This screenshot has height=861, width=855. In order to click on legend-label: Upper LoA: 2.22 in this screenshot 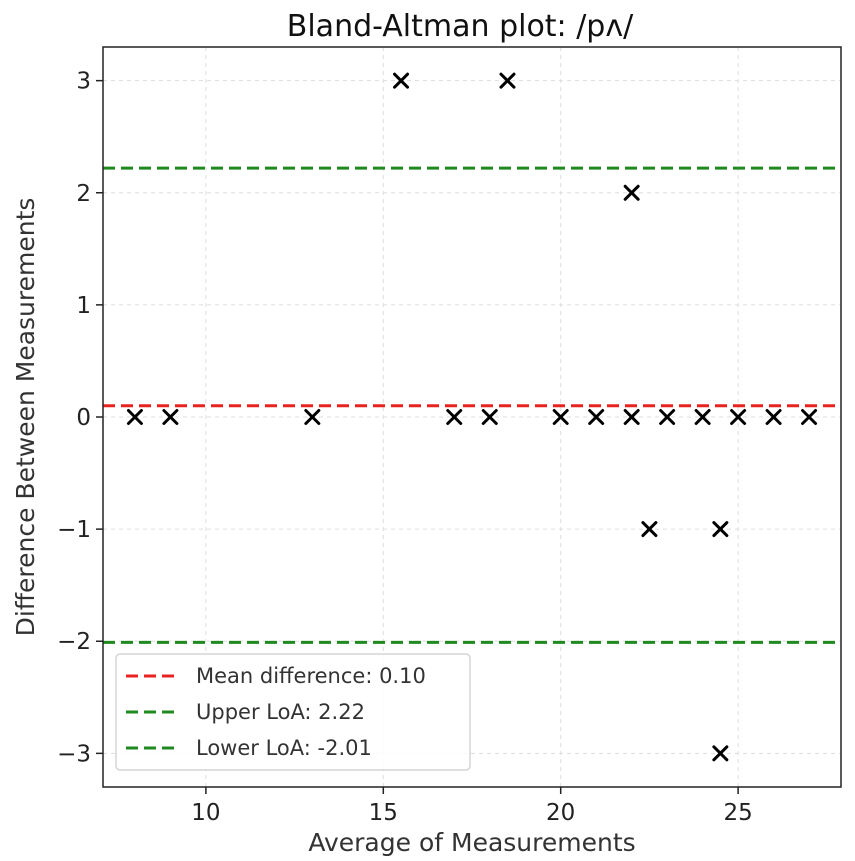, I will do `click(280, 712)`.